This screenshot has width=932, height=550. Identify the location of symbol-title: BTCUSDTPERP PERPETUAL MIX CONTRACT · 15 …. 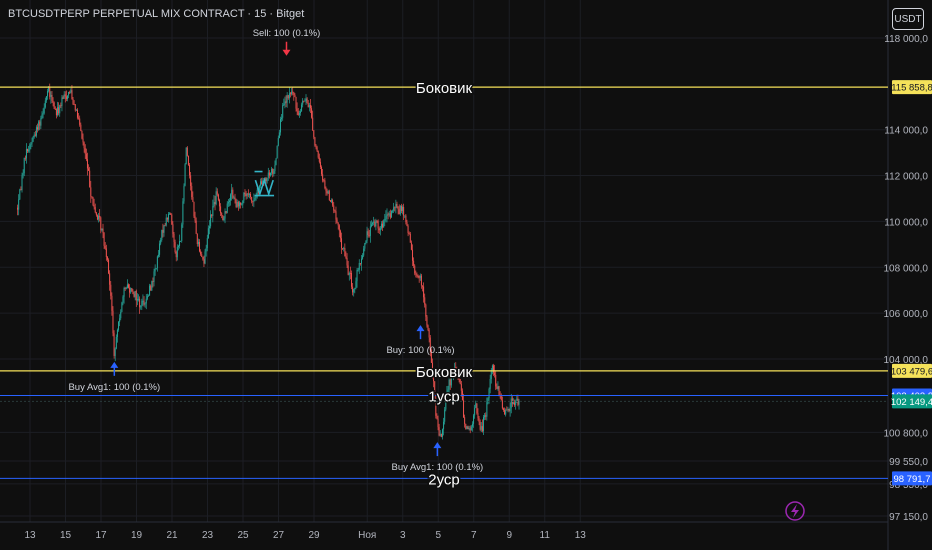
(156, 14).